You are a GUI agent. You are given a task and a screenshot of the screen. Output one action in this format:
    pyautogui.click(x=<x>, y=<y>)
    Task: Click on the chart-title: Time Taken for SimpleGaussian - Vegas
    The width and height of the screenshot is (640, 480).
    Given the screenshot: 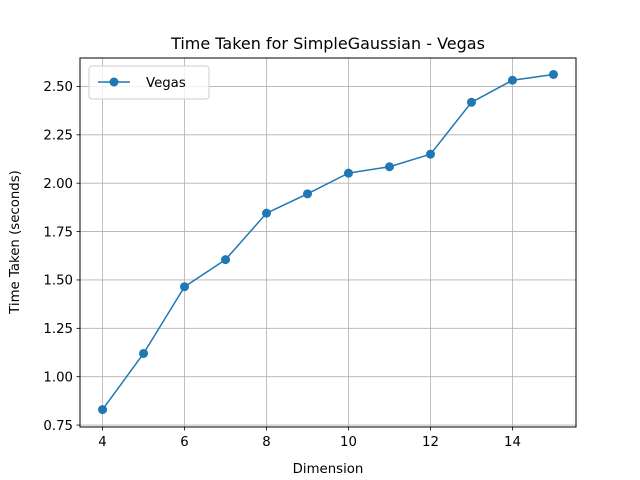 What is the action you would take?
    pyautogui.click(x=327, y=43)
    